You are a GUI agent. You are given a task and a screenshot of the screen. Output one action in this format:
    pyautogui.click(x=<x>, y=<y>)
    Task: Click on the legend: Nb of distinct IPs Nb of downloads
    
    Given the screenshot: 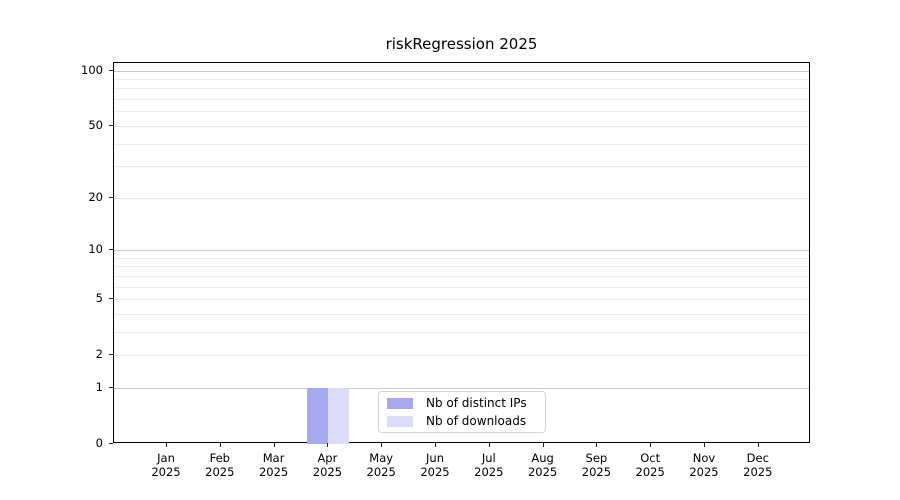 What is the action you would take?
    pyautogui.click(x=462, y=412)
    